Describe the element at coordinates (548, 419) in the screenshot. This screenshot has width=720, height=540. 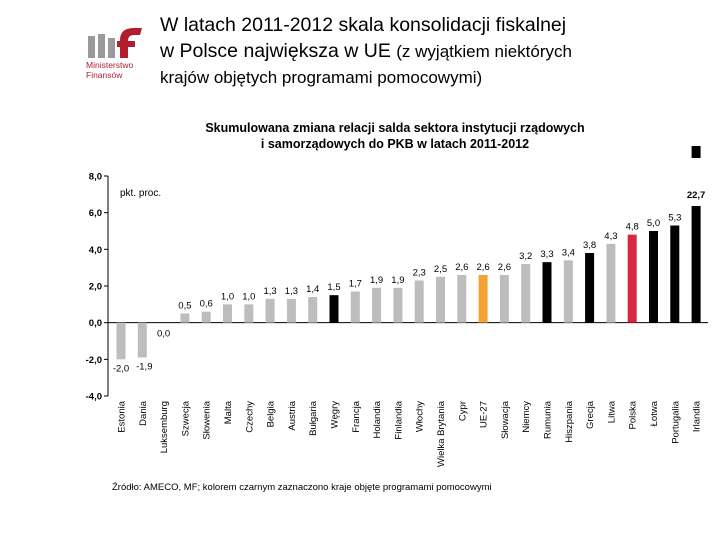
I see `category-label: Rumunia` at that location.